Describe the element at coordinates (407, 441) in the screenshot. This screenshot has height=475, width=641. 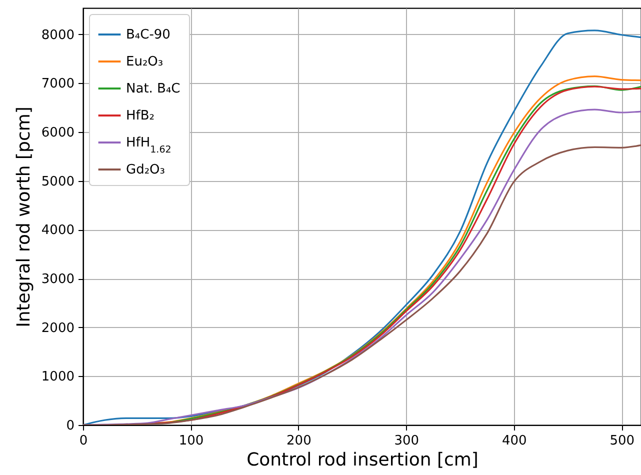
I see `x-tick-label: 300` at that location.